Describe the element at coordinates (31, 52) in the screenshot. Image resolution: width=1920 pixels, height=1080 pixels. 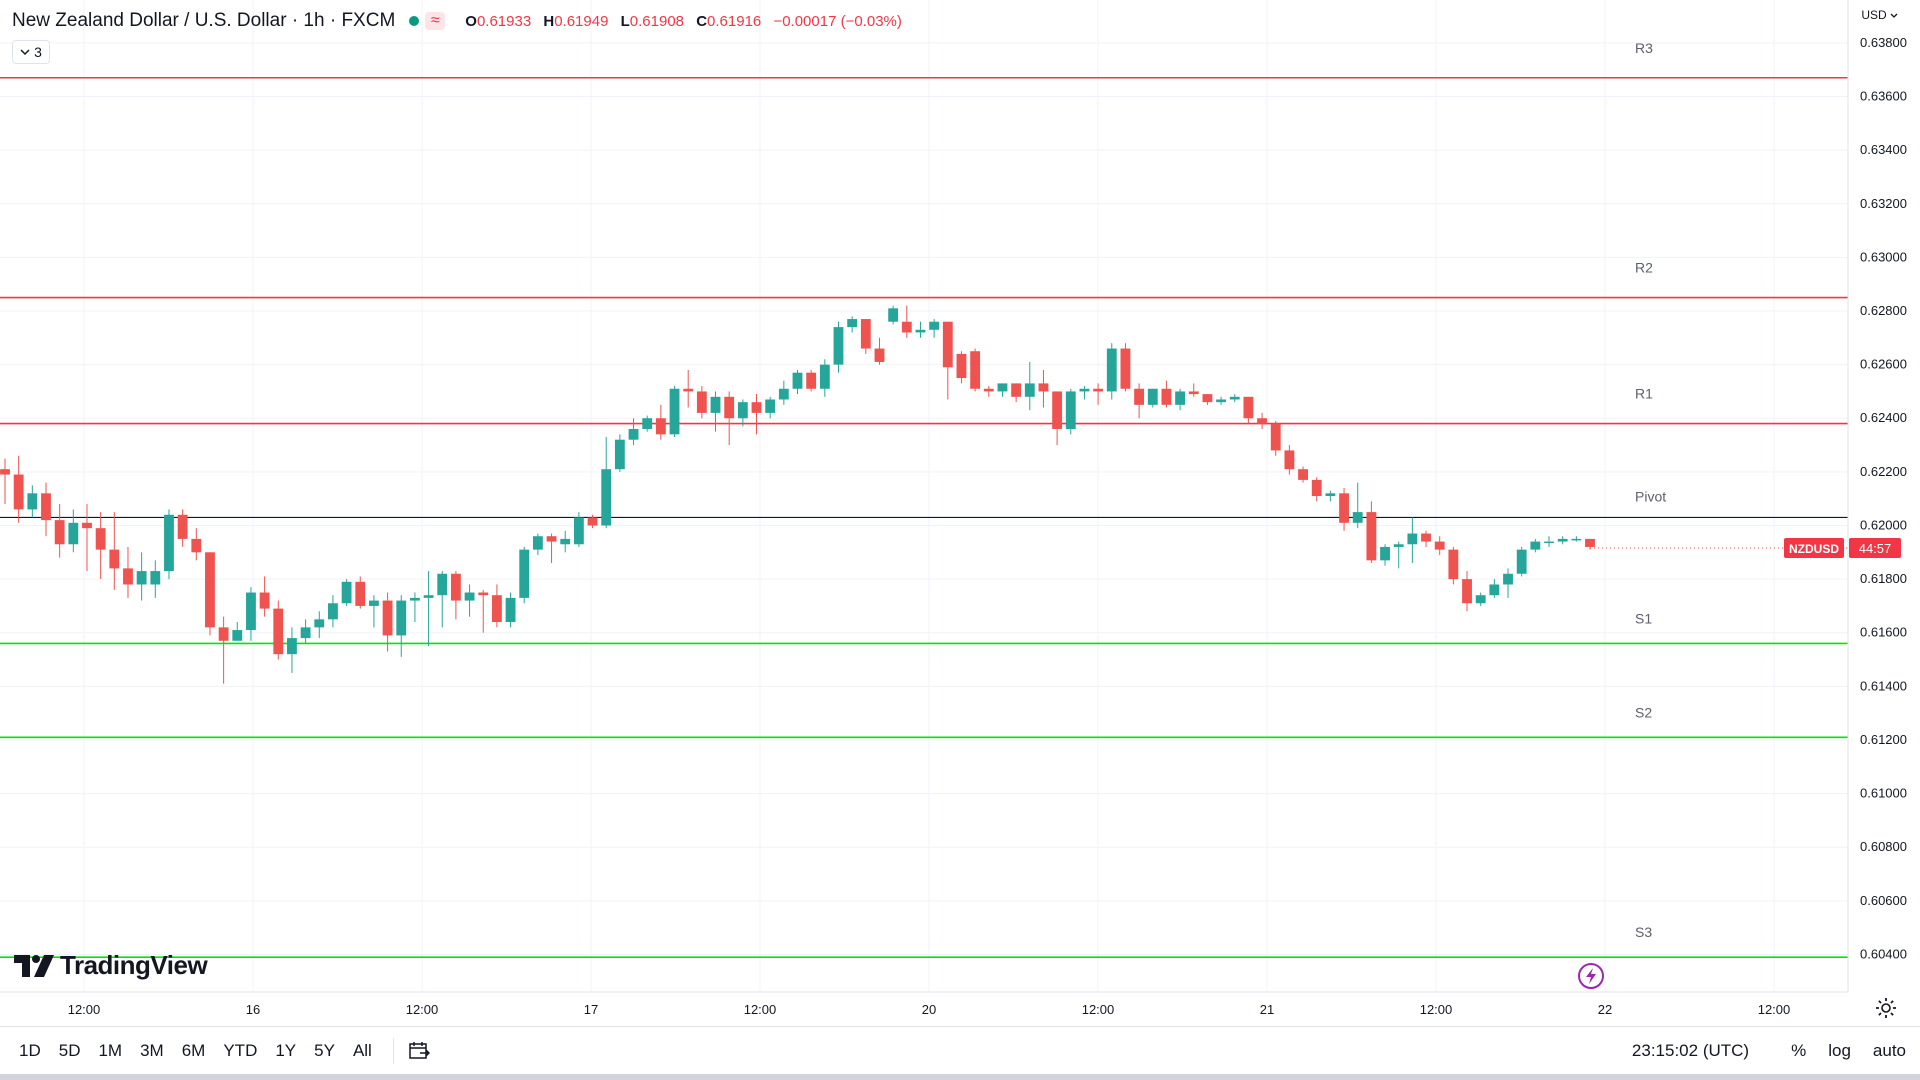
I see `indicators-toggle-button: 3` at that location.